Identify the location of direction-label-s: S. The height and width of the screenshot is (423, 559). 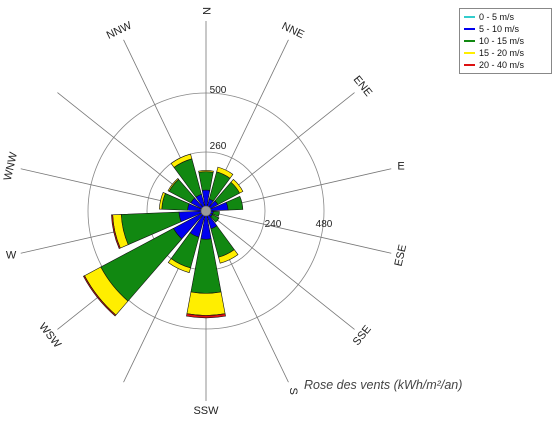
(293, 391).